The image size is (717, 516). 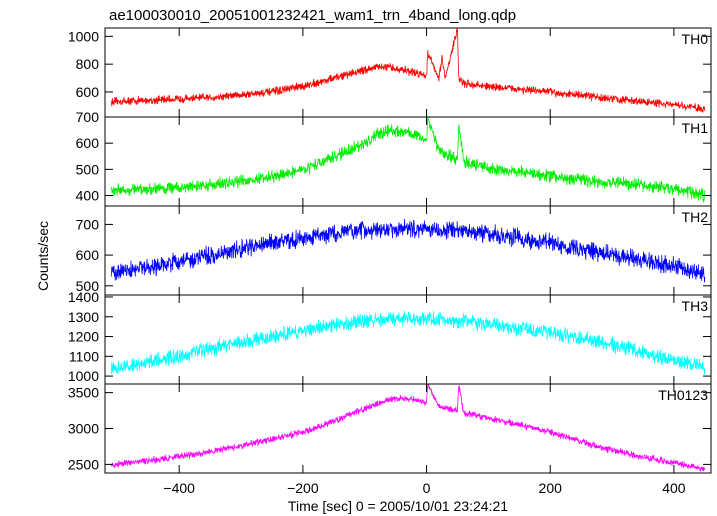 I want to click on y-tick-label: 1200, so click(x=83, y=337).